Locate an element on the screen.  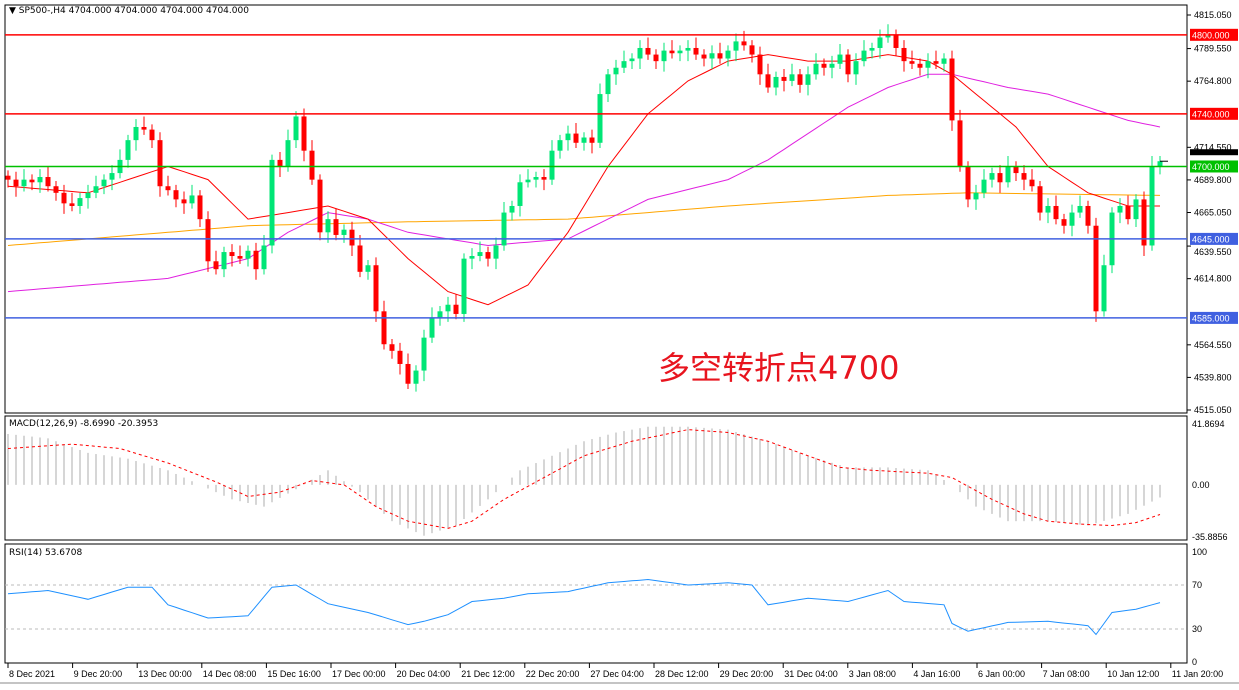
level-label: 4800.000 is located at coordinates (1211, 35).